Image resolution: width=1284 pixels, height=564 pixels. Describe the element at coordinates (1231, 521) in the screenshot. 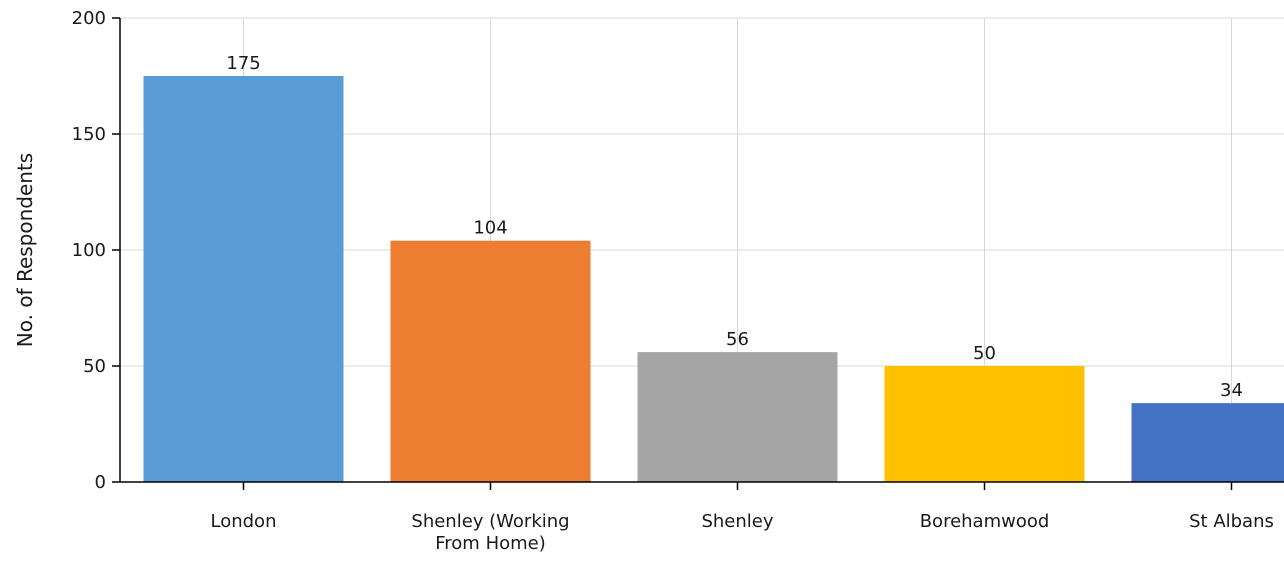

I see `x-tick-label: St Albans` at that location.